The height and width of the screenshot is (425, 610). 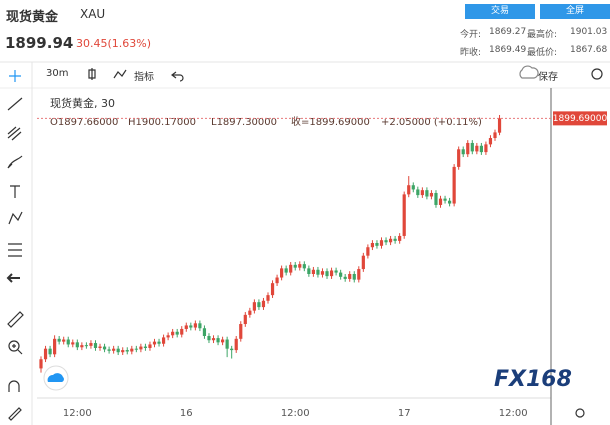 What do you see at coordinates (244, 122) in the screenshot?
I see `legend-value: L1897.30000` at bounding box center [244, 122].